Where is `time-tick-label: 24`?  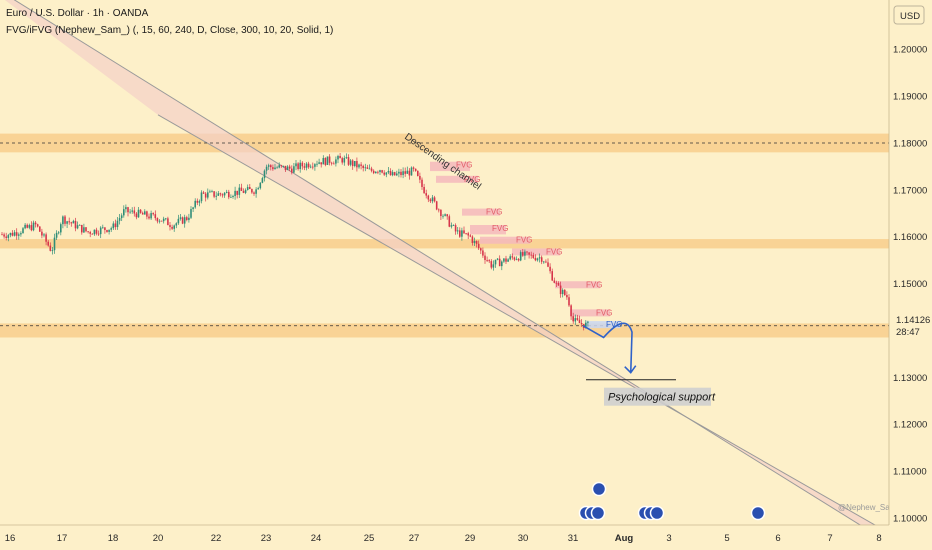
time-tick-label: 24 is located at coordinates (316, 538).